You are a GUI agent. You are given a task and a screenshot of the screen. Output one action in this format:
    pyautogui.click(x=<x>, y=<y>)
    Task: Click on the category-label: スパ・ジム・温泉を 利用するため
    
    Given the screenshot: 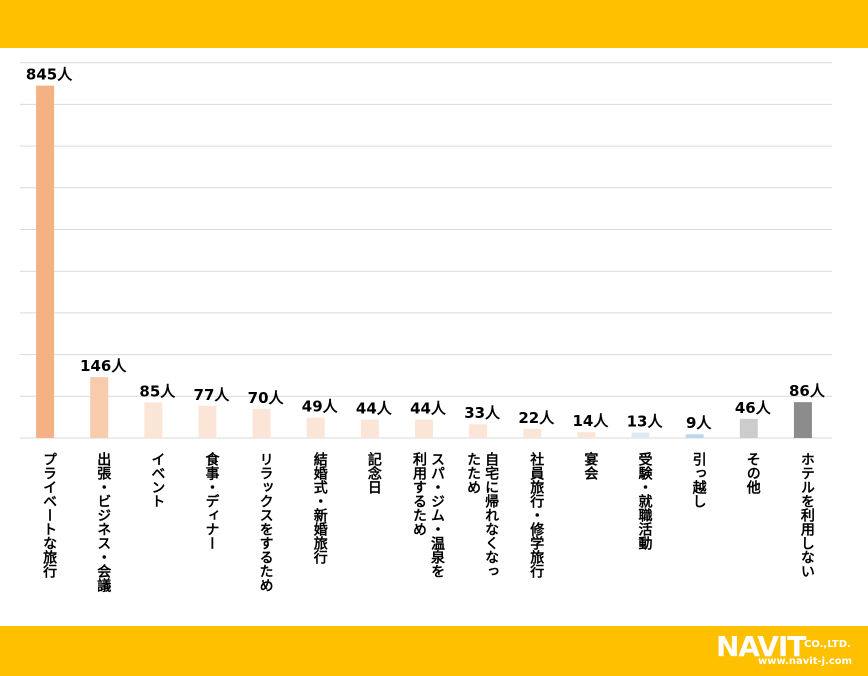 What is the action you would take?
    pyautogui.click(x=428, y=515)
    